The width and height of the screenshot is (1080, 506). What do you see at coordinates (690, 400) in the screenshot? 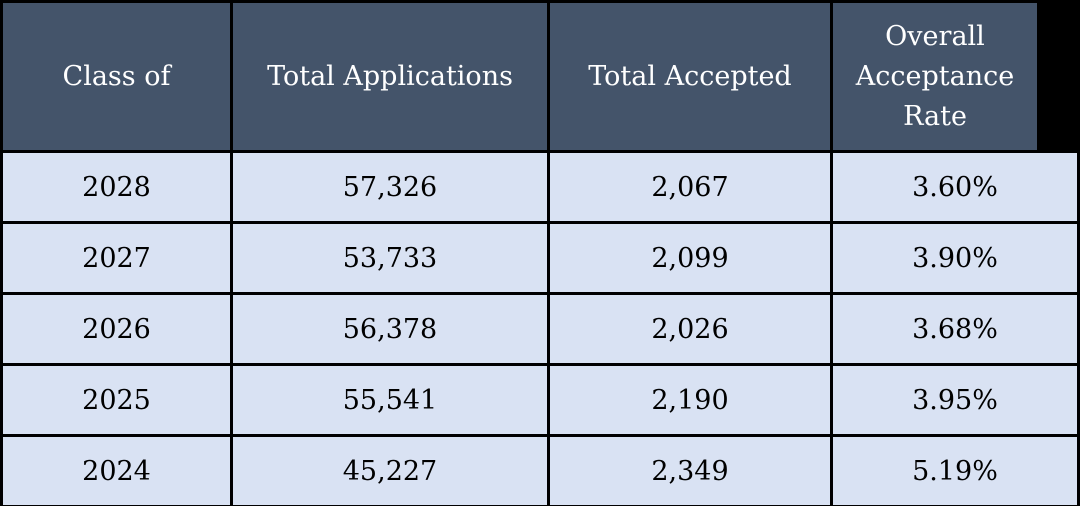
I see `table-cell-r4-c3: 2,190` at bounding box center [690, 400].